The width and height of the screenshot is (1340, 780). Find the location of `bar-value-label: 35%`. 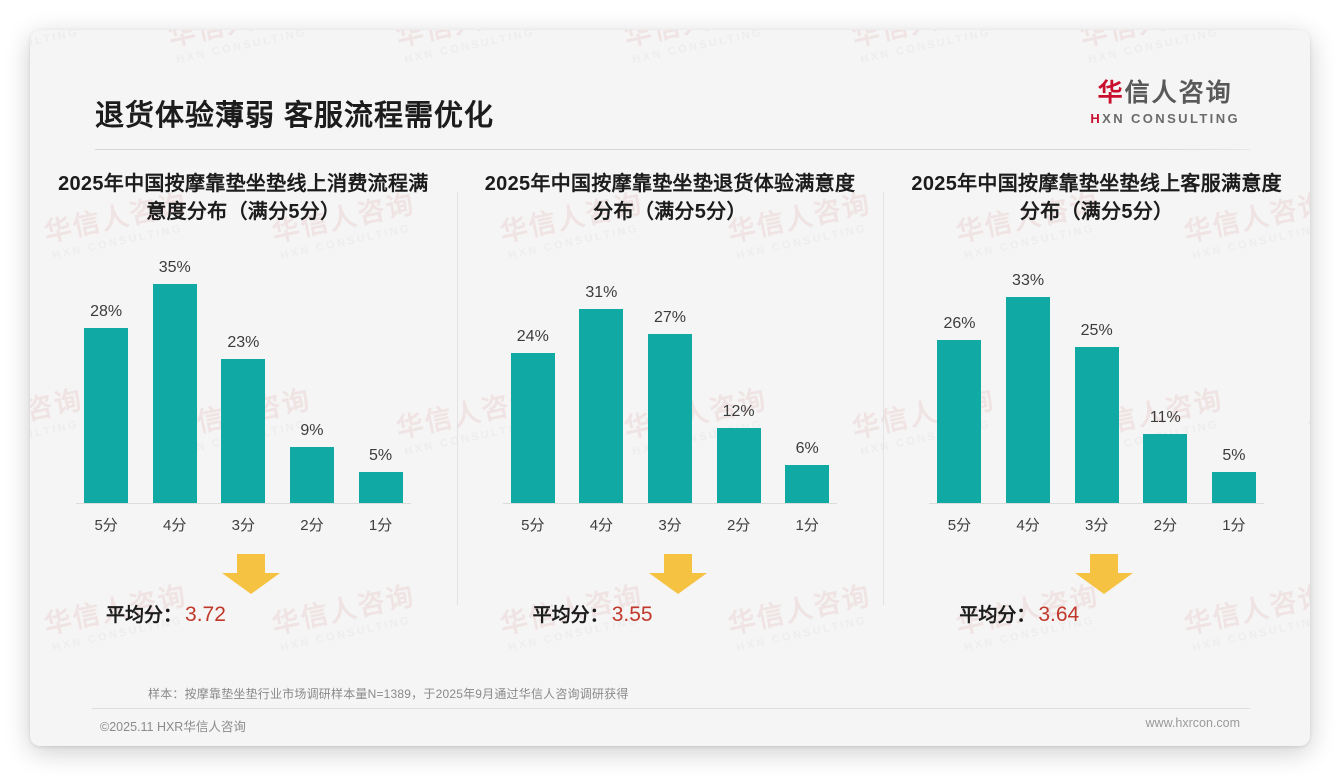

bar-value-label: 35% is located at coordinates (174, 267).